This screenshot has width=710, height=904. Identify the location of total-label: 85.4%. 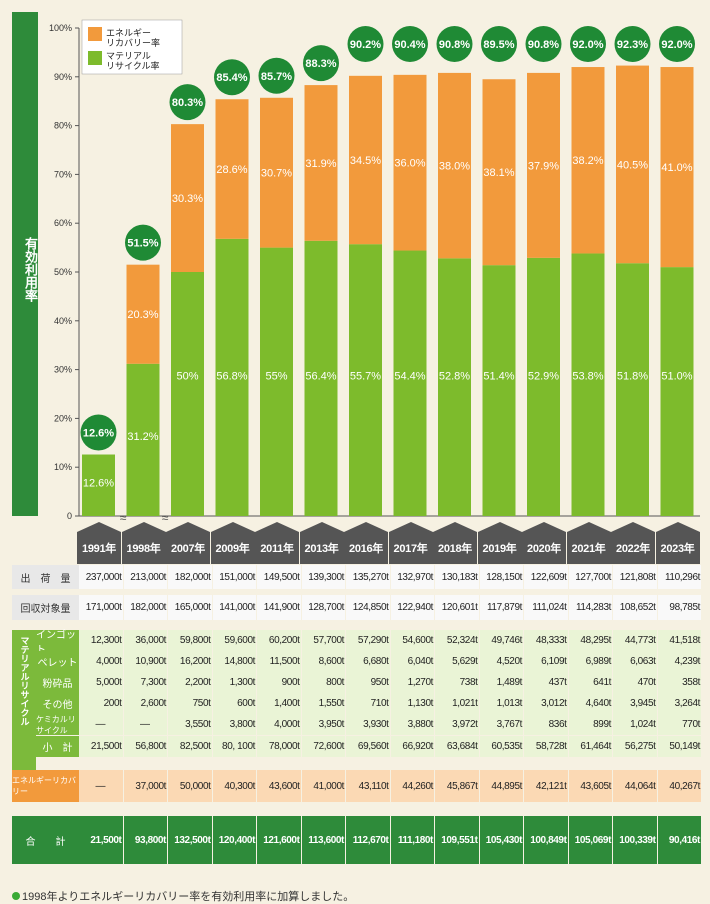
(231, 78).